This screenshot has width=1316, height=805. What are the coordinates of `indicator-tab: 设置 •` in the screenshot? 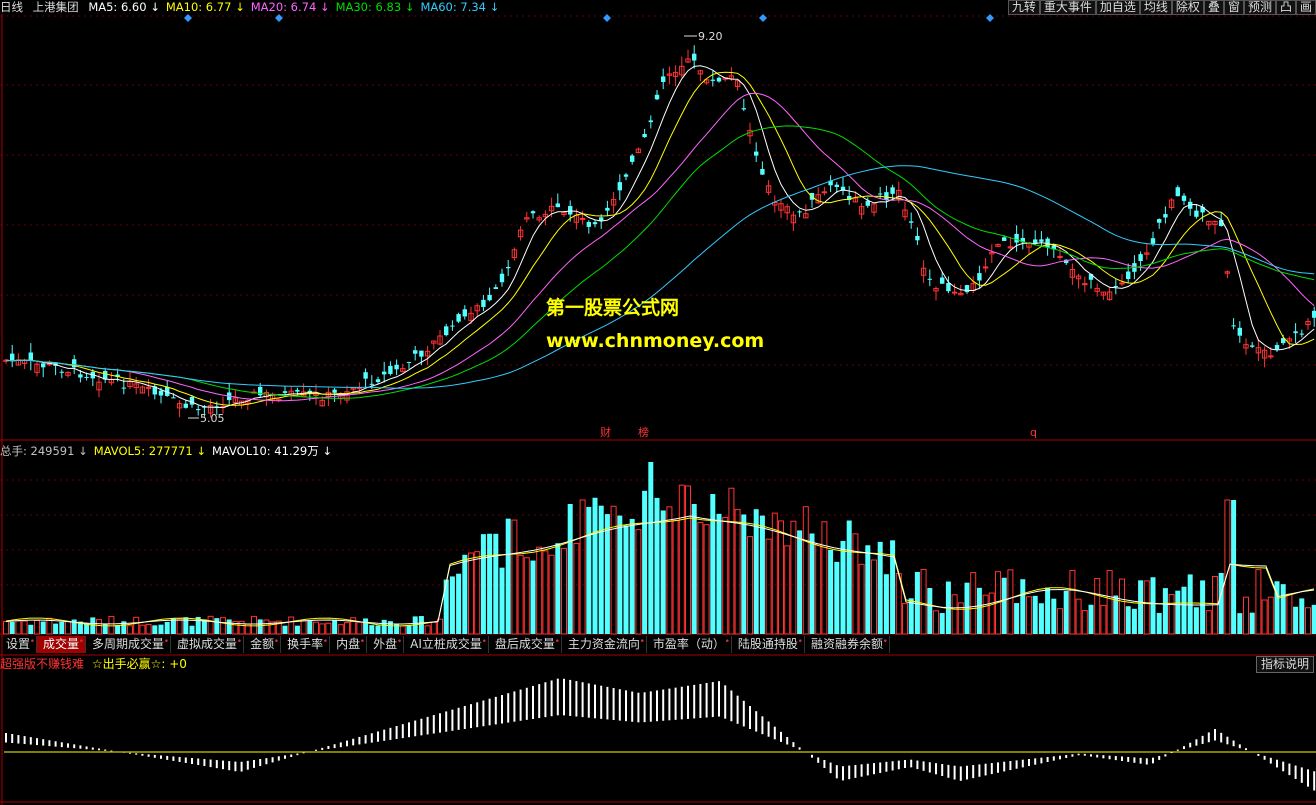 It's located at (19, 644).